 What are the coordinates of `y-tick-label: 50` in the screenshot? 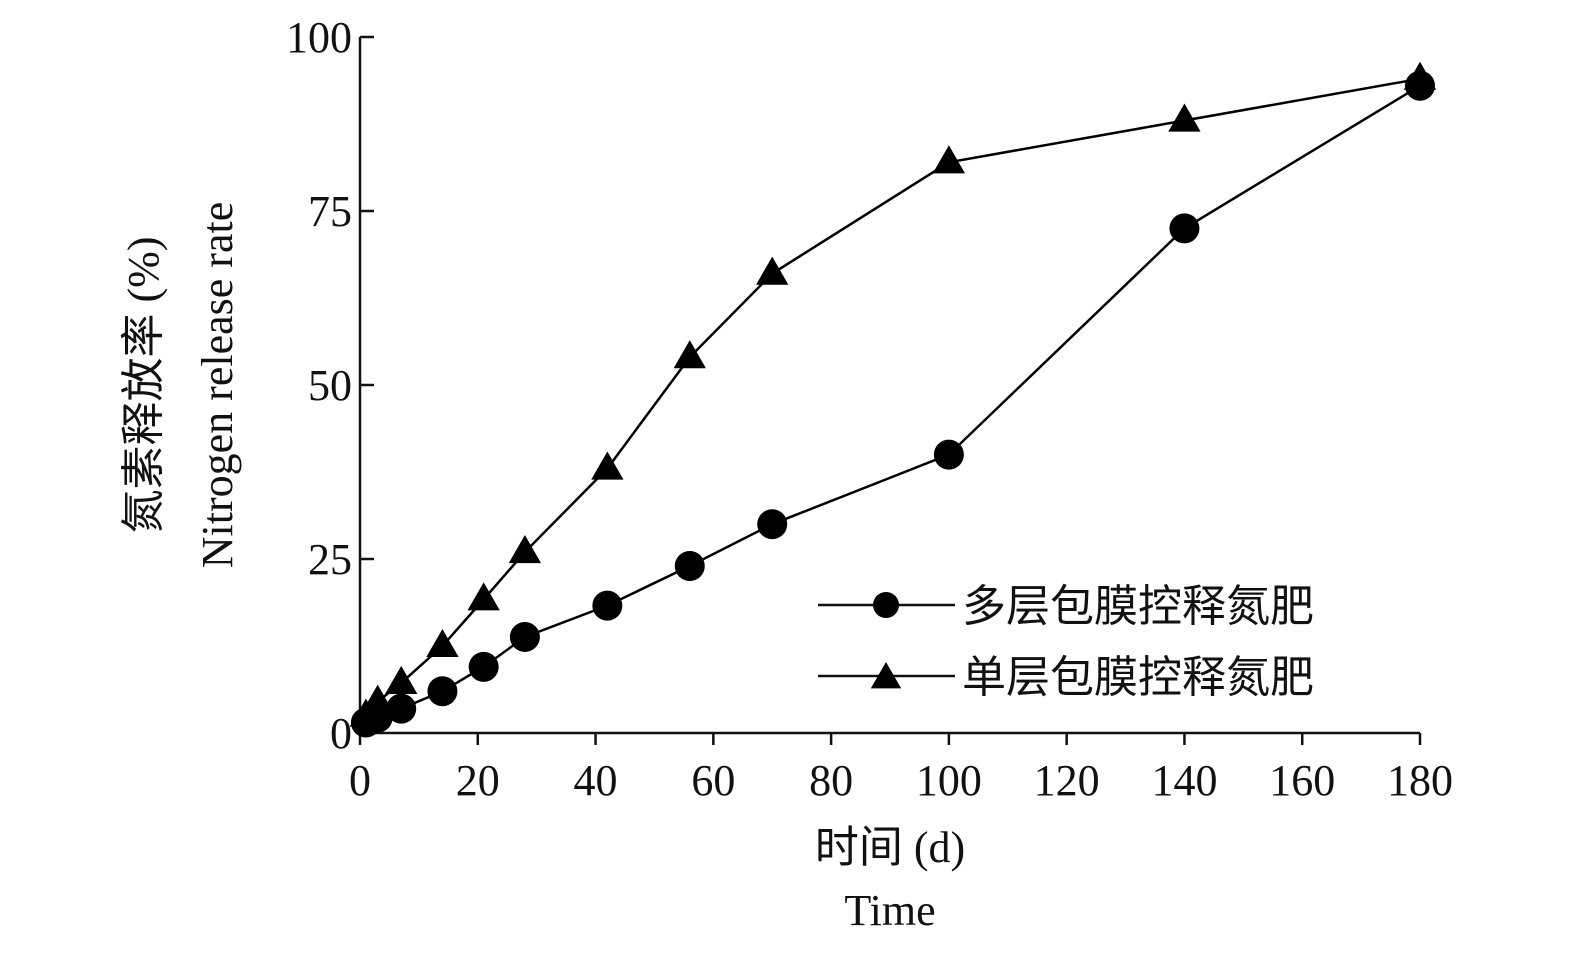 It's located at (330, 385).